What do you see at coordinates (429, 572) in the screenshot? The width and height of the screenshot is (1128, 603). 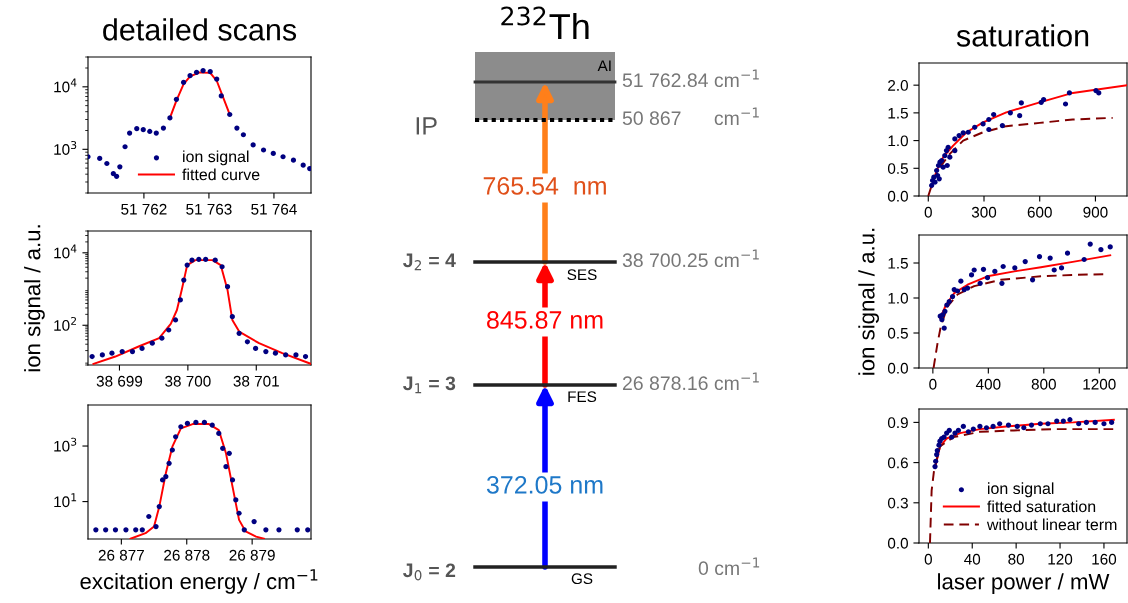 I see `text: J$_{0}$ = 2` at bounding box center [429, 572].